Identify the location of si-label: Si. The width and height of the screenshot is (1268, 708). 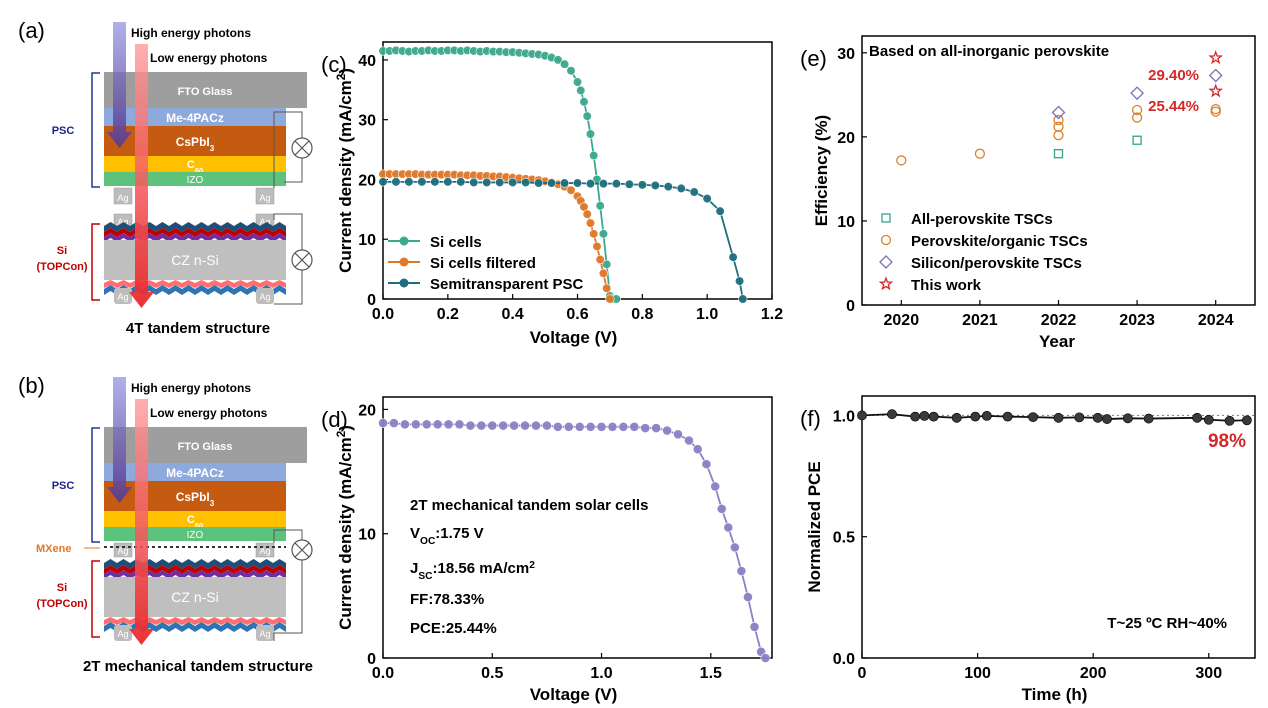
(62, 588).